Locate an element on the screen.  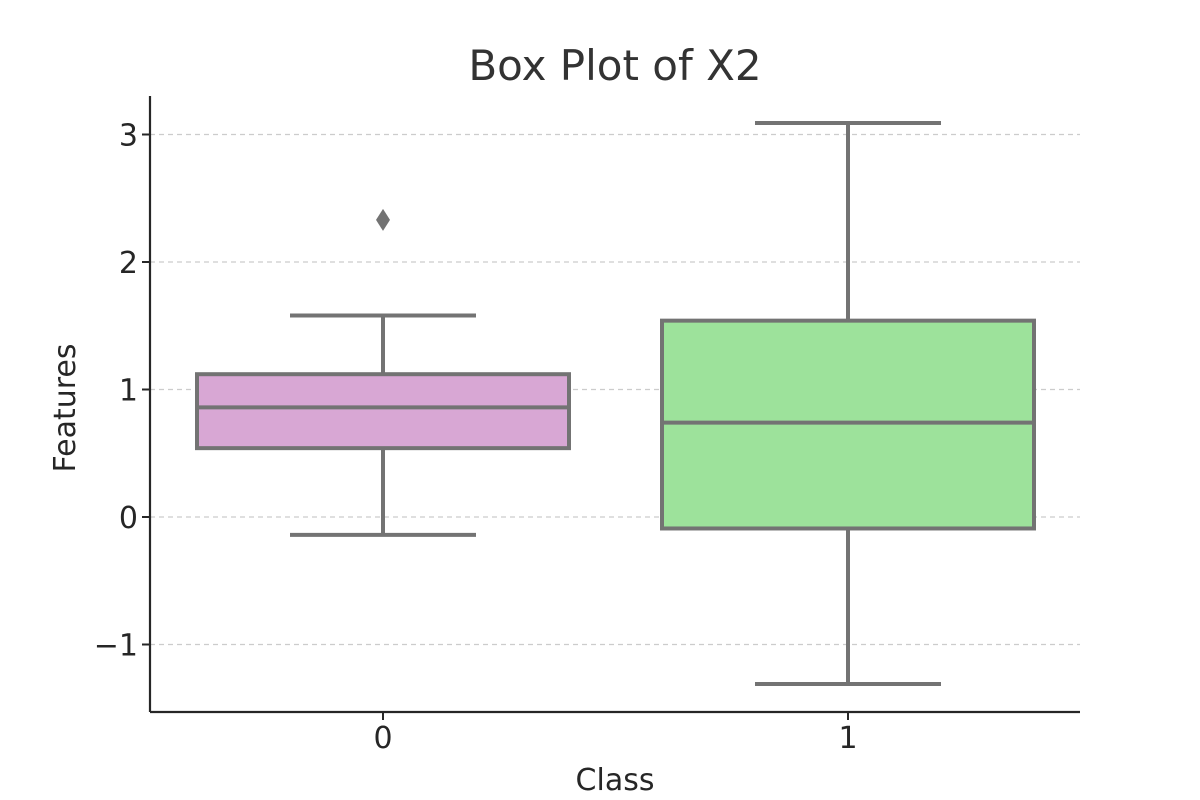
x-axis-label: Class is located at coordinates (615, 780).